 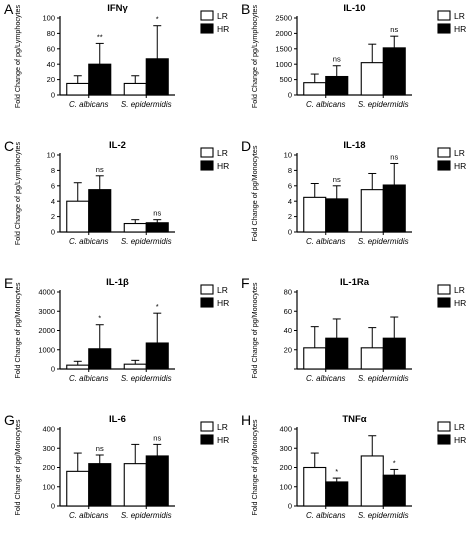 What do you see at coordinates (354, 8) in the screenshot?
I see `chart-title: IL-10` at bounding box center [354, 8].